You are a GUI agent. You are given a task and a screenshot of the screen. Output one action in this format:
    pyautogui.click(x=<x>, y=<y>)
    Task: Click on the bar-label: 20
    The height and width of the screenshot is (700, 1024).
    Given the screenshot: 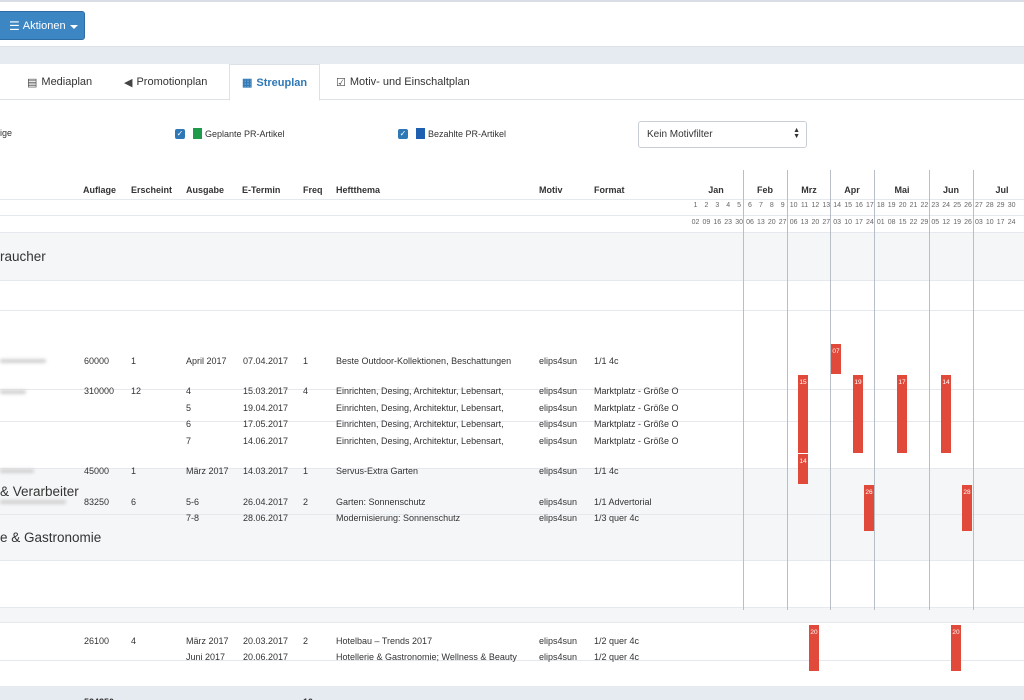 What is the action you would take?
    pyautogui.click(x=956, y=632)
    